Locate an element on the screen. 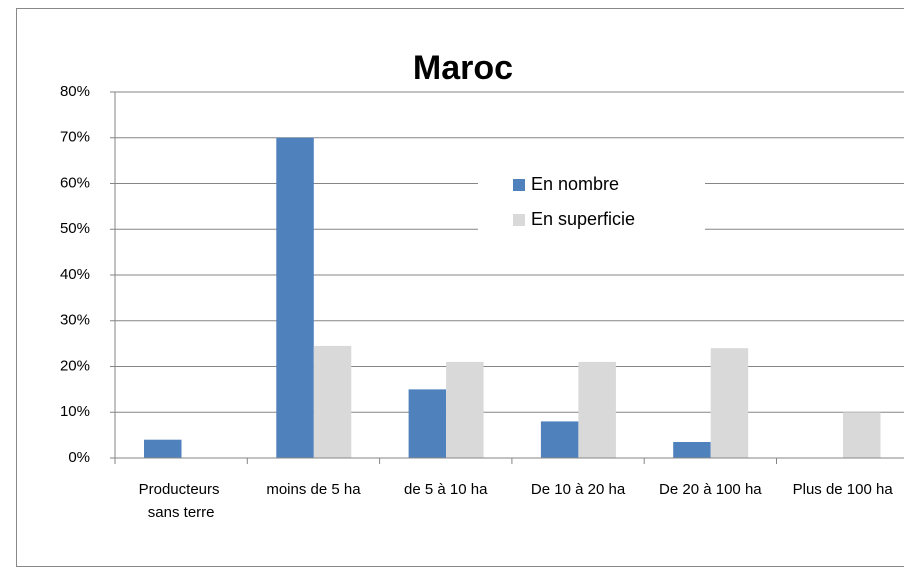 The height and width of the screenshot is (576, 904). chart-title: Maroc is located at coordinates (463, 68).